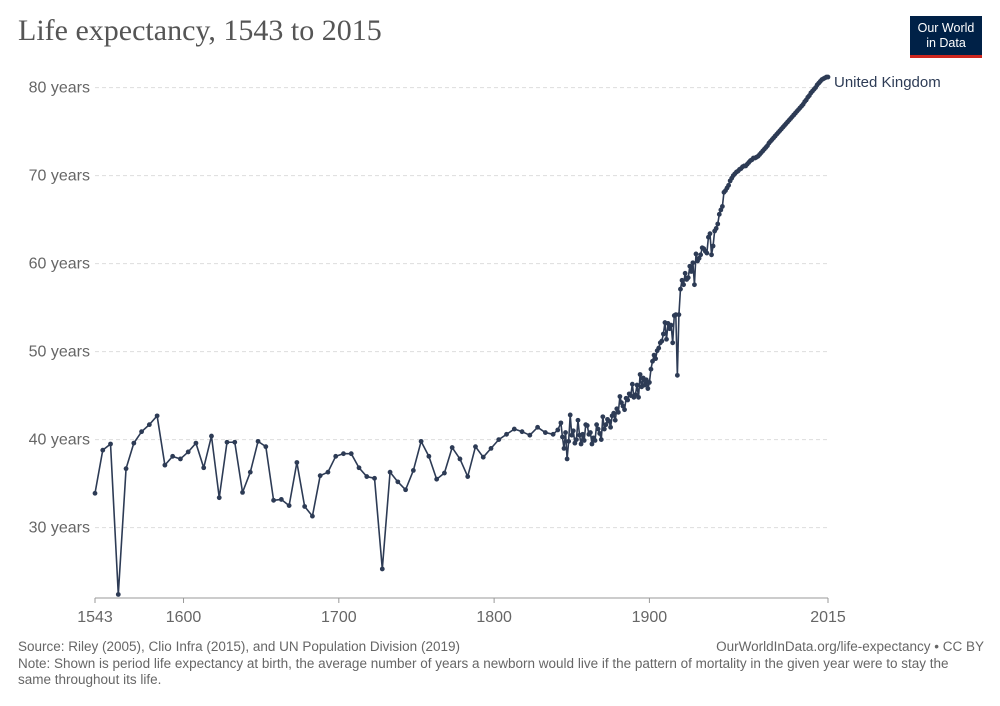 This screenshot has width=1000, height=706. What do you see at coordinates (946, 37) in the screenshot?
I see `owid-logo: Our World in Data` at bounding box center [946, 37].